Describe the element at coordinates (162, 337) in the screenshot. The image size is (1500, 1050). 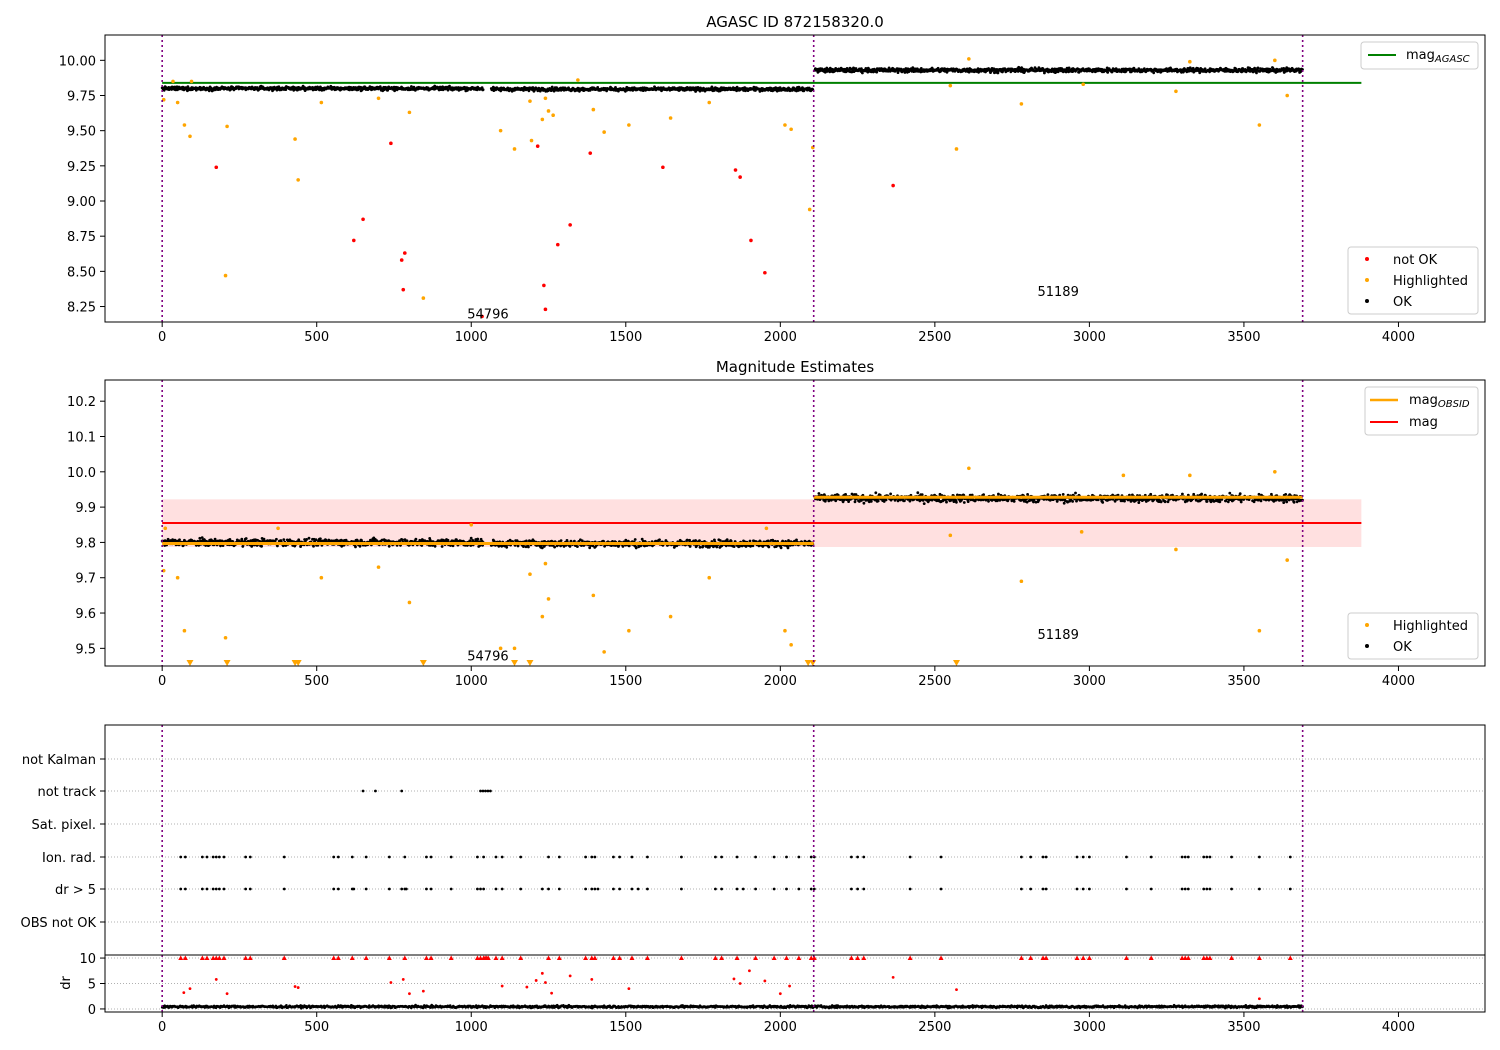
I see `x-tick-label: 0` at that location.